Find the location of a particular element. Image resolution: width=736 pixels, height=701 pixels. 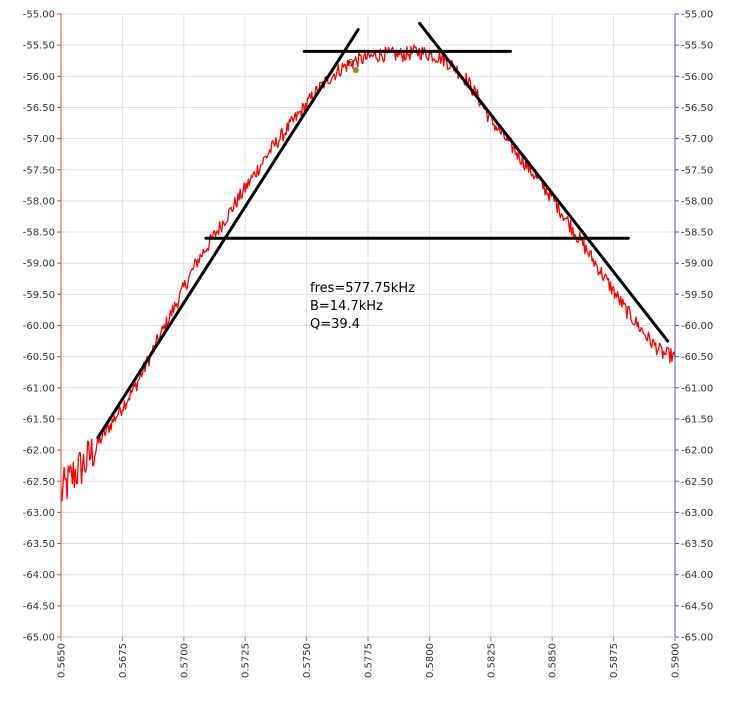

x-tick-label: 0.5775 is located at coordinates (369, 660).